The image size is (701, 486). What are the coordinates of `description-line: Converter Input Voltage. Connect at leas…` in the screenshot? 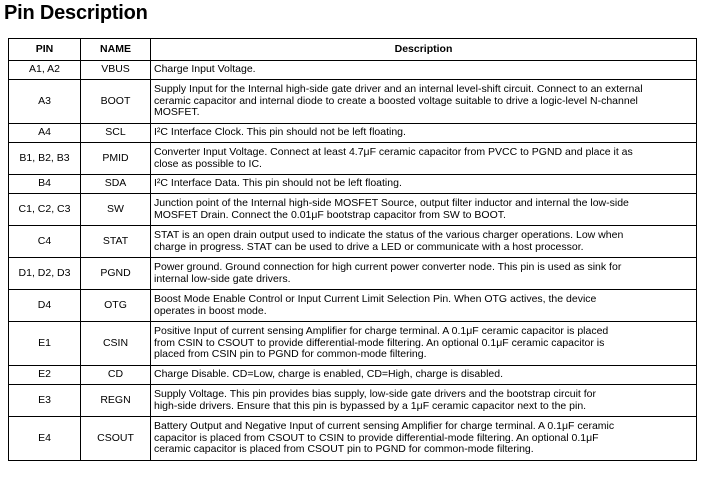 It's located at (393, 151).